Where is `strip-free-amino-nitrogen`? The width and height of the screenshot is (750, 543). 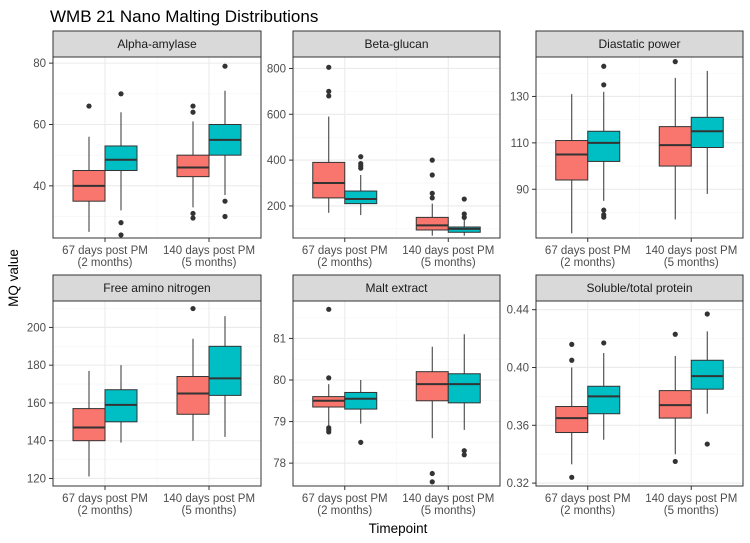 strip-free-amino-nitrogen is located at coordinates (157, 288).